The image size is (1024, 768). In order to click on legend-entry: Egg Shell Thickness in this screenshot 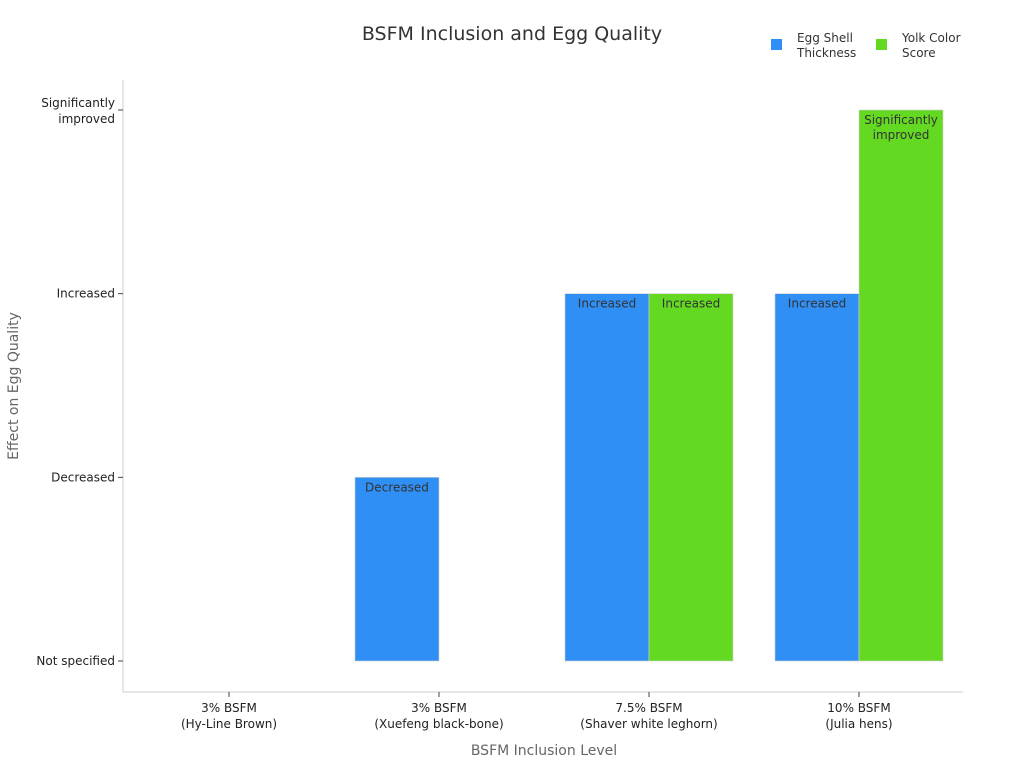, I will do `click(826, 45)`.